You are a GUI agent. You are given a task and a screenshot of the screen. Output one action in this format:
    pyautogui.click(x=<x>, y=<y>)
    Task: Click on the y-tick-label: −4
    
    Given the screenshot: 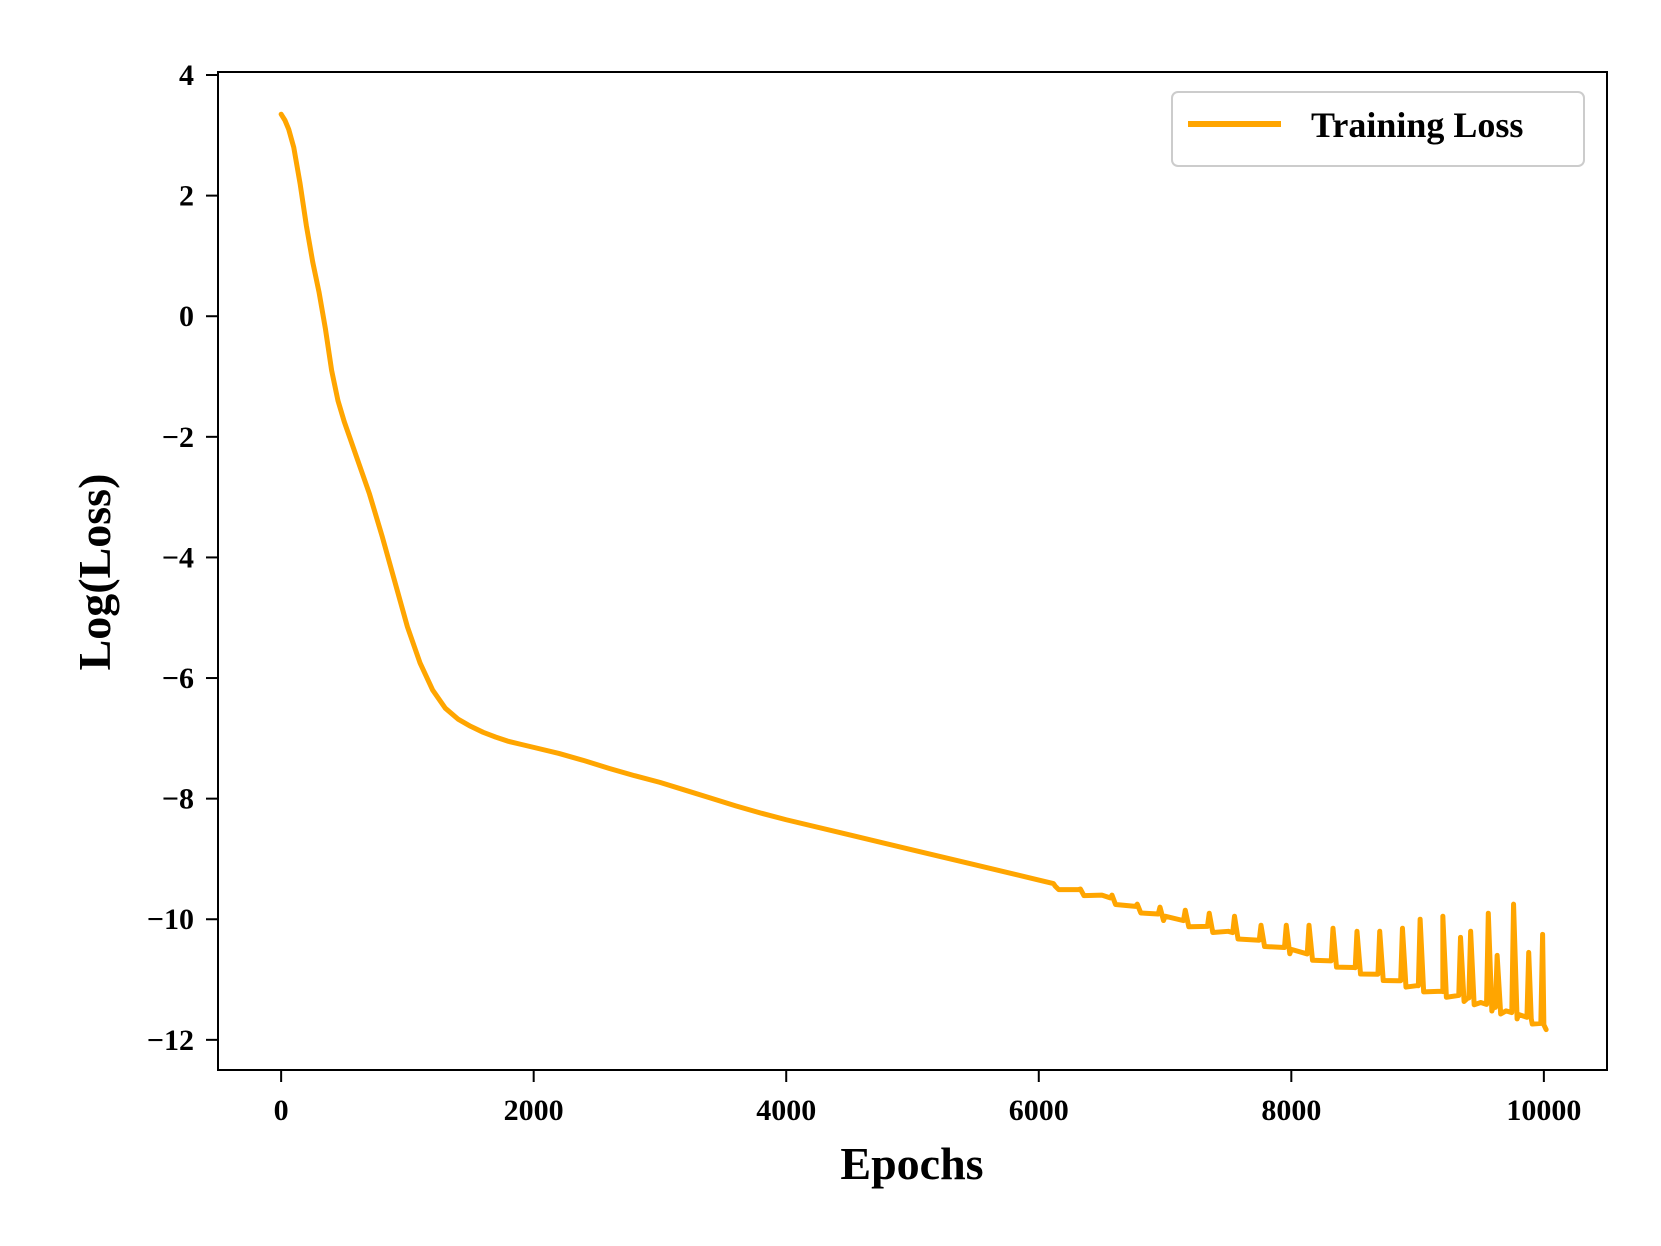 What is the action you would take?
    pyautogui.click(x=178, y=557)
    